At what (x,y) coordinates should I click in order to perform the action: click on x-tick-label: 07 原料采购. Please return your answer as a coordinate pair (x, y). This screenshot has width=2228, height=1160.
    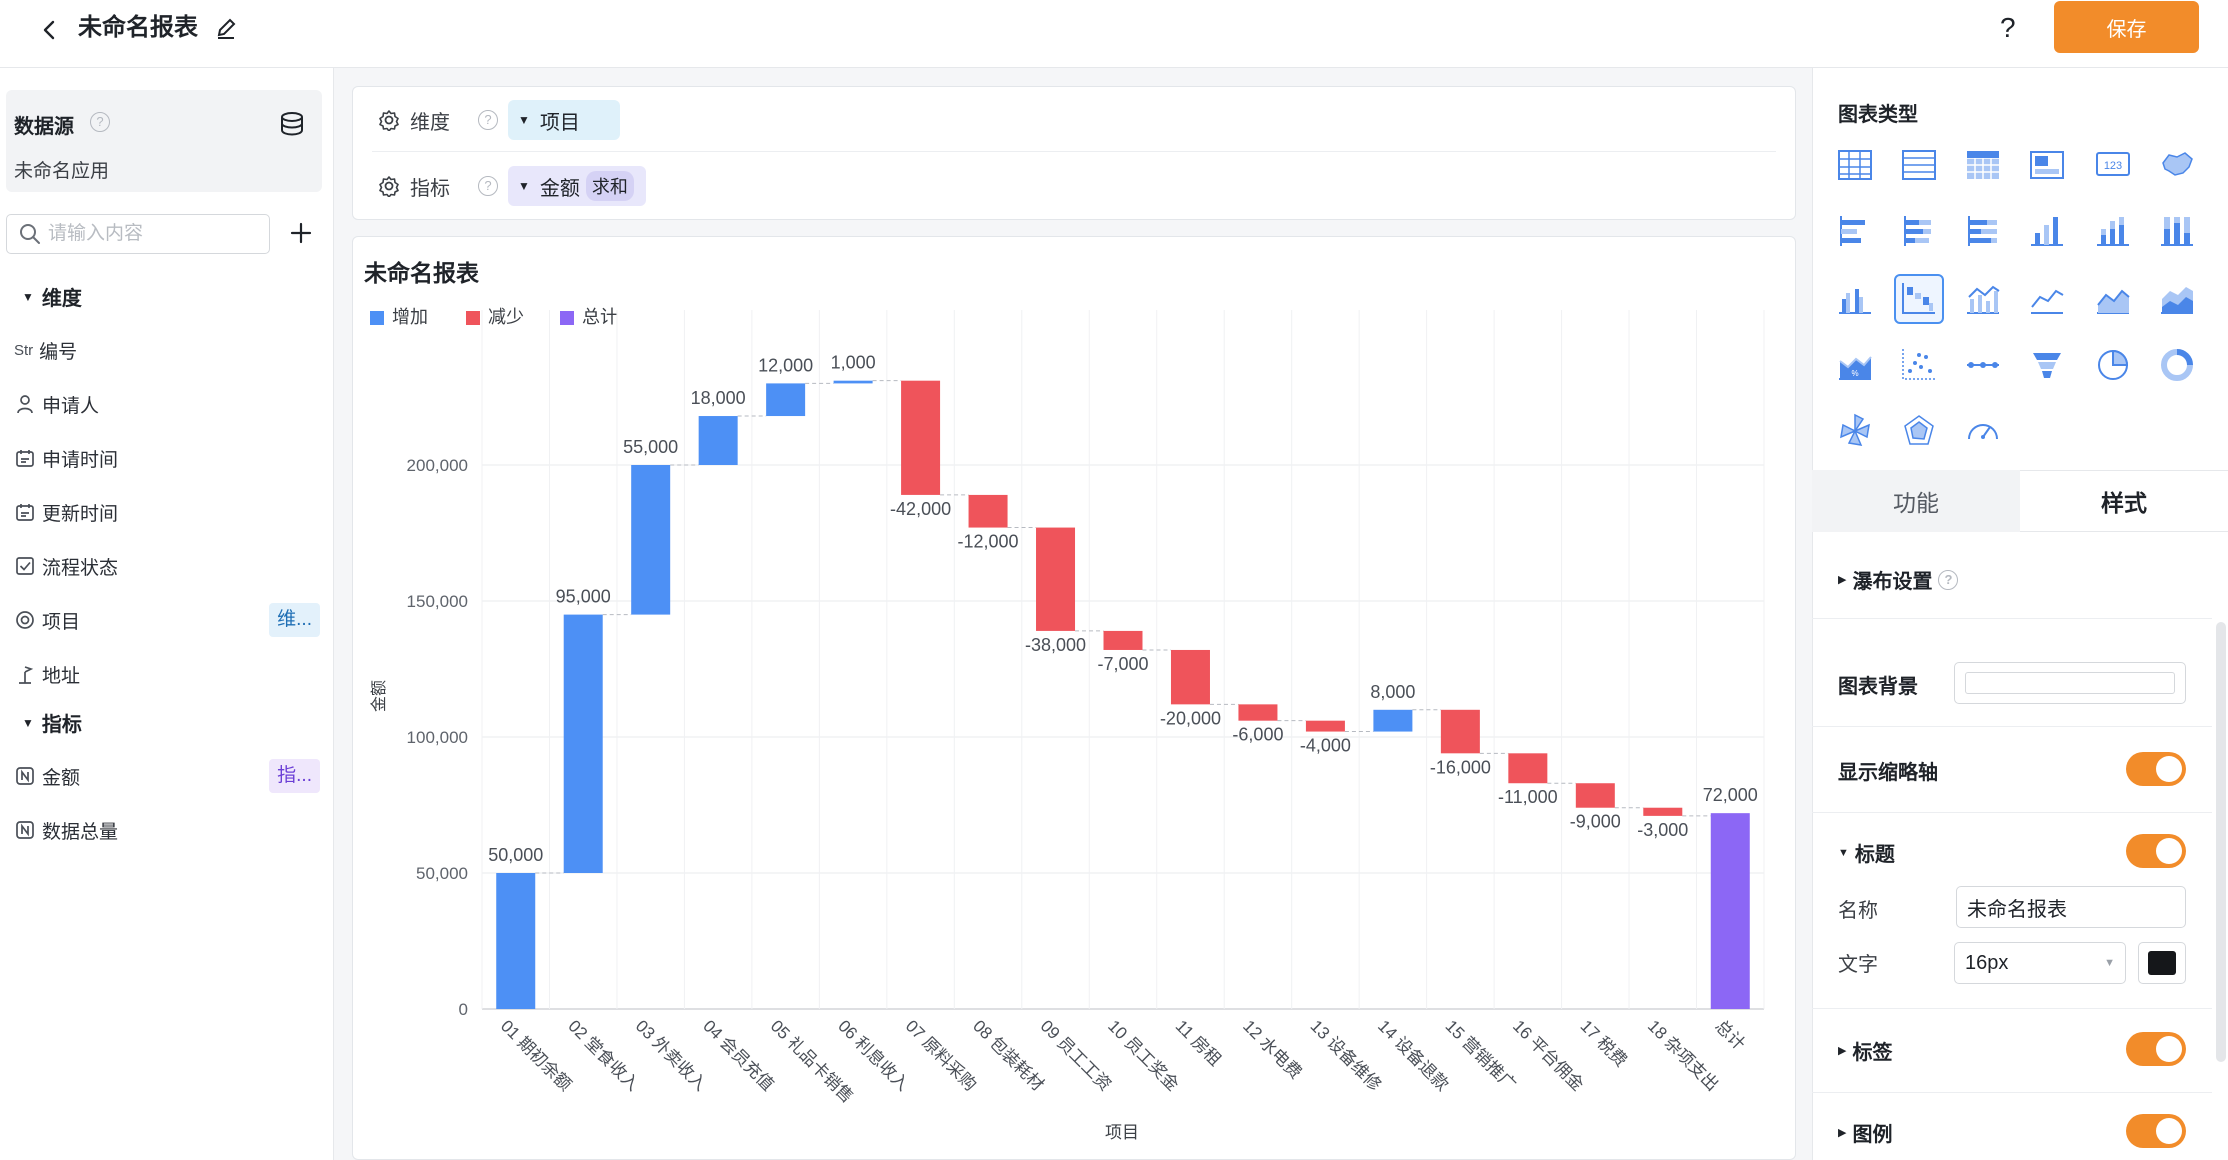
    Looking at the image, I should click on (941, 1055).